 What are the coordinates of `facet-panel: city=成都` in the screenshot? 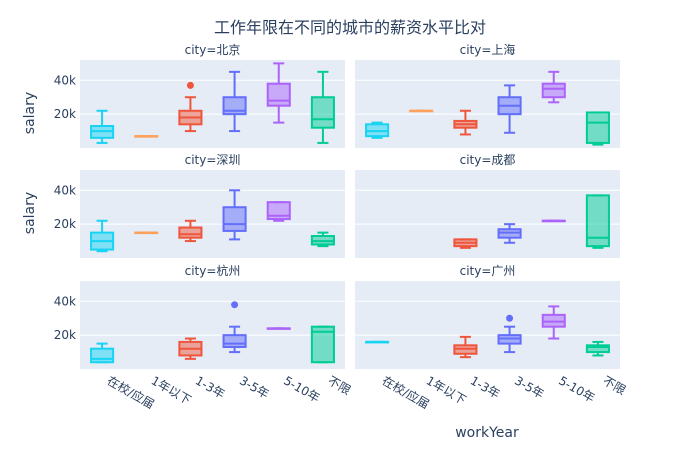 It's located at (487, 205).